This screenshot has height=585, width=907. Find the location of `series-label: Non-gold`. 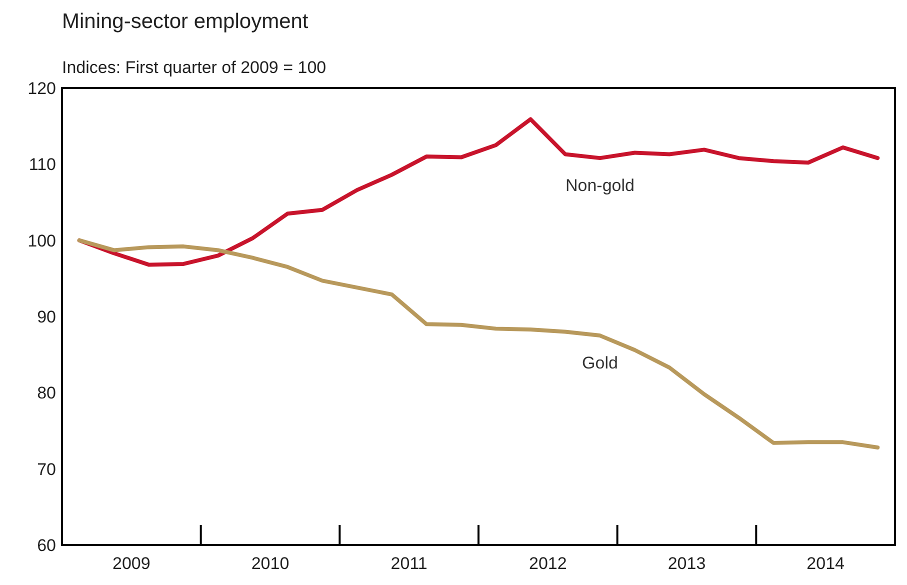

series-label: Non-gold is located at coordinates (599, 186).